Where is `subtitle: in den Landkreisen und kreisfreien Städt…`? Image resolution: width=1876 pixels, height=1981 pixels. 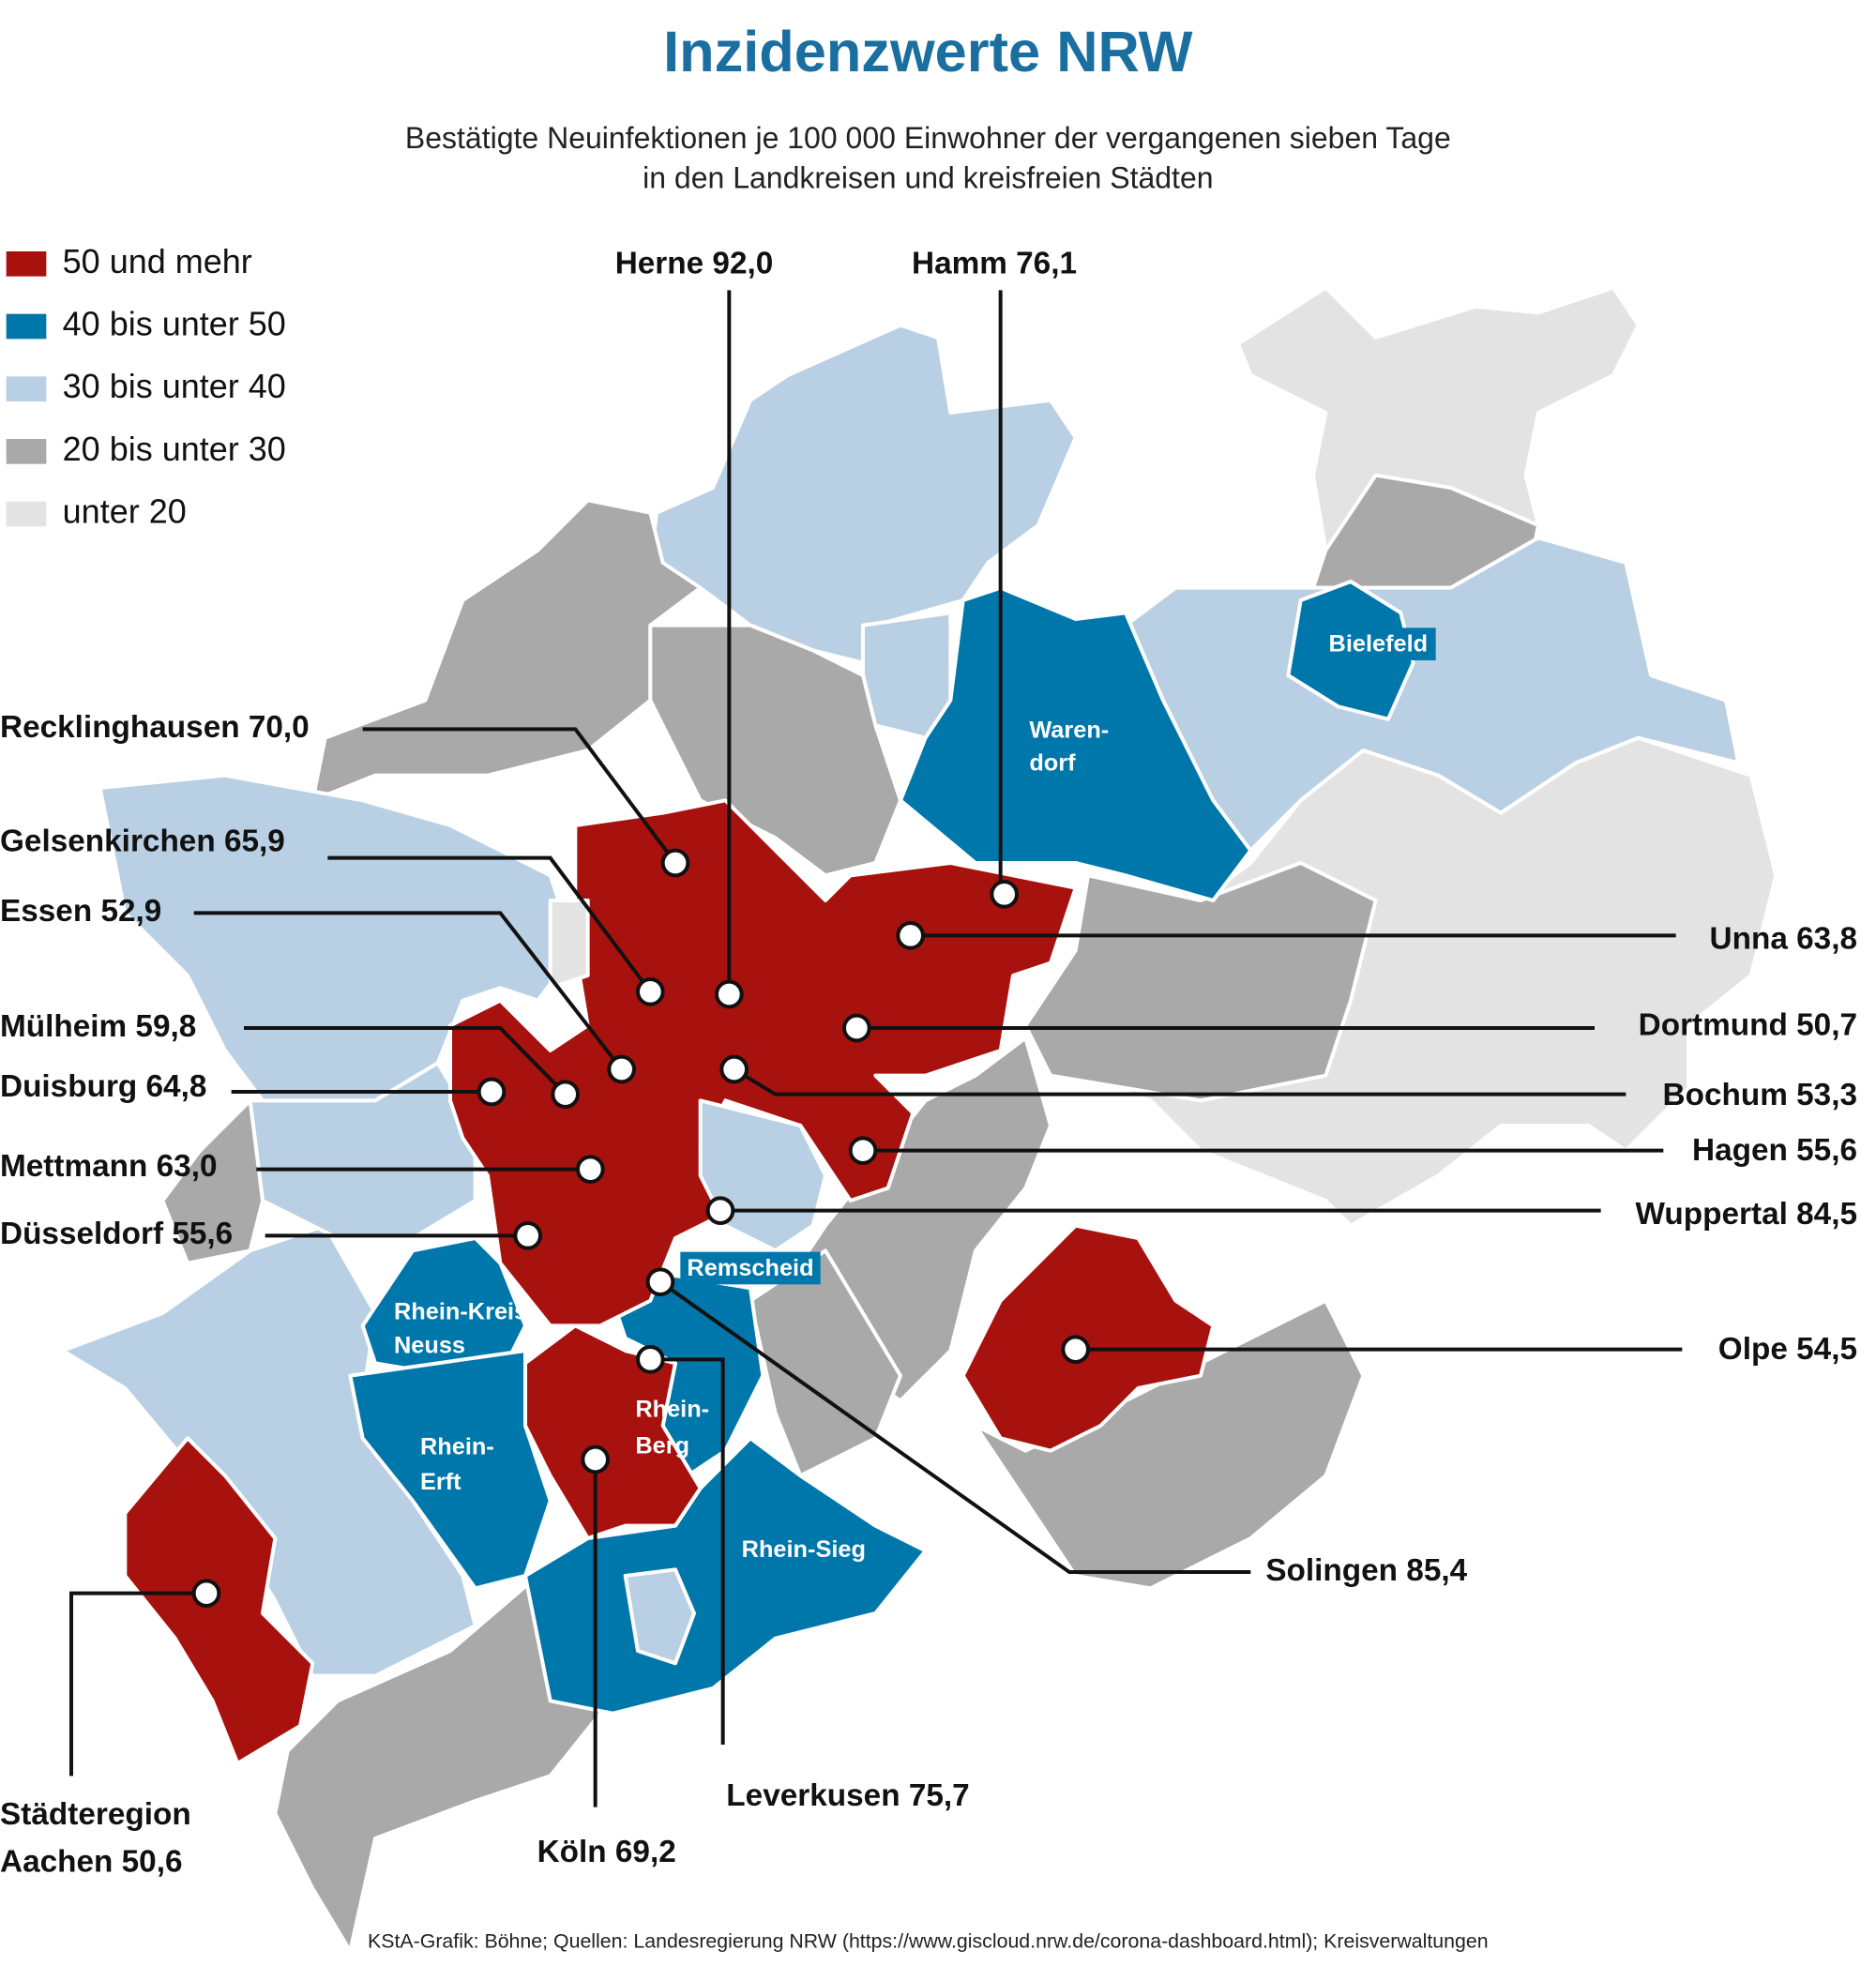 subtitle: in den Landkreisen und kreisfreien Städt… is located at coordinates (928, 177).